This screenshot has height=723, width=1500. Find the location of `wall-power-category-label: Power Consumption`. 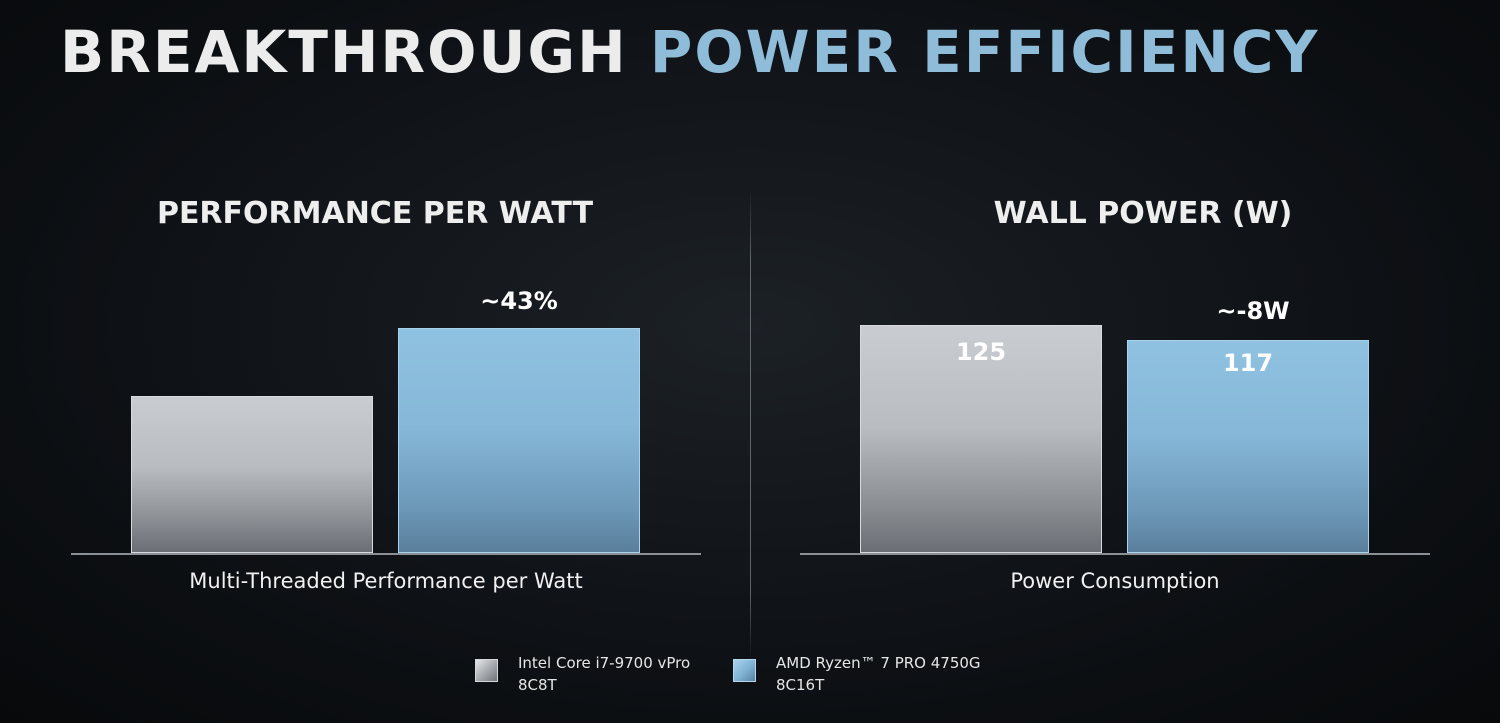

wall-power-category-label: Power Consumption is located at coordinates (1115, 581).